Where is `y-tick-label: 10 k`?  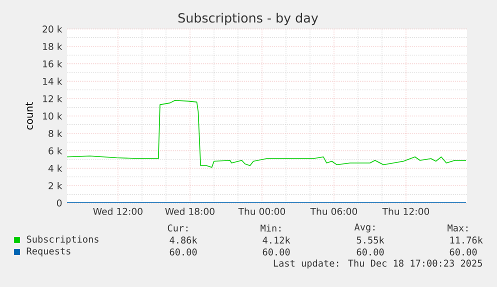 y-tick-label: 10 k is located at coordinates (52, 116).